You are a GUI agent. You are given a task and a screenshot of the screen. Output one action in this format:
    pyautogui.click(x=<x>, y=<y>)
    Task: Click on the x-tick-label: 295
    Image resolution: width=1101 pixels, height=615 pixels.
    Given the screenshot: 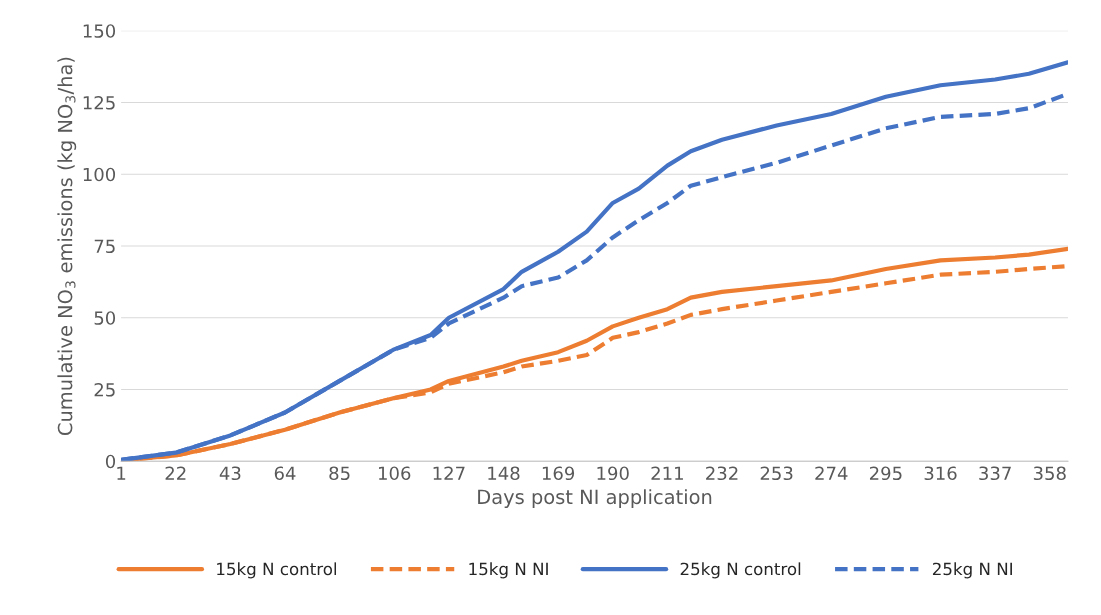 What is the action you would take?
    pyautogui.click(x=885, y=473)
    